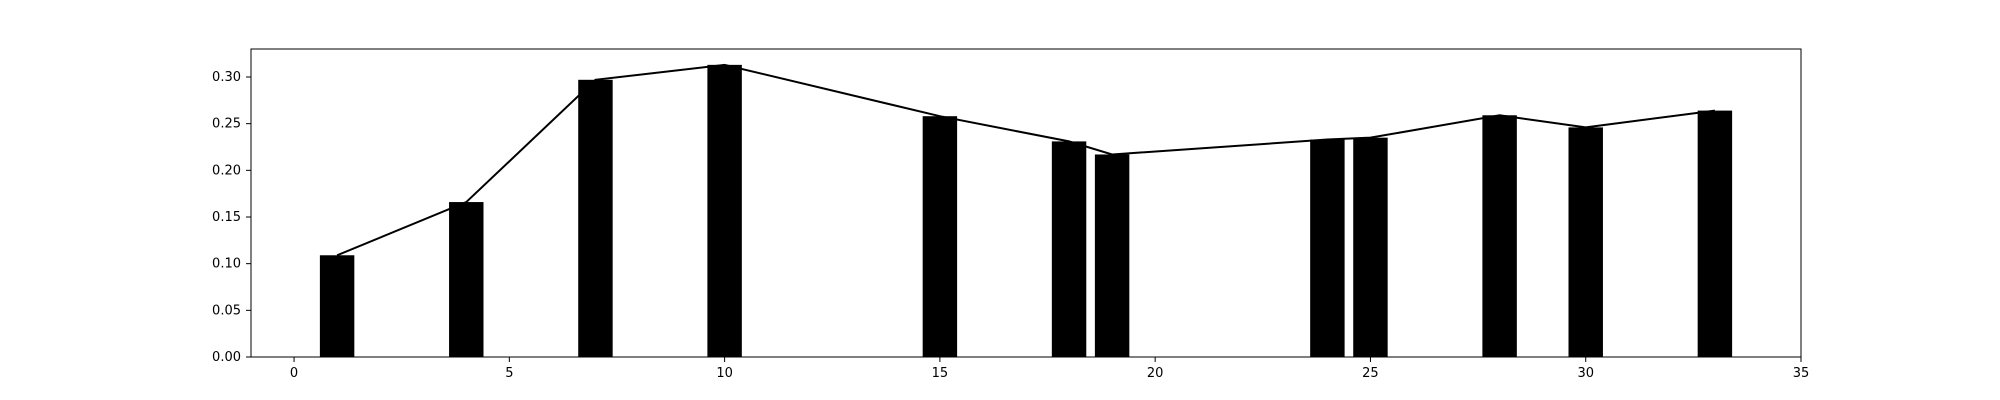 Image resolution: width=2000 pixels, height=400 pixels. Describe the element at coordinates (226, 124) in the screenshot. I see `y-tick-label: 0.25` at that location.